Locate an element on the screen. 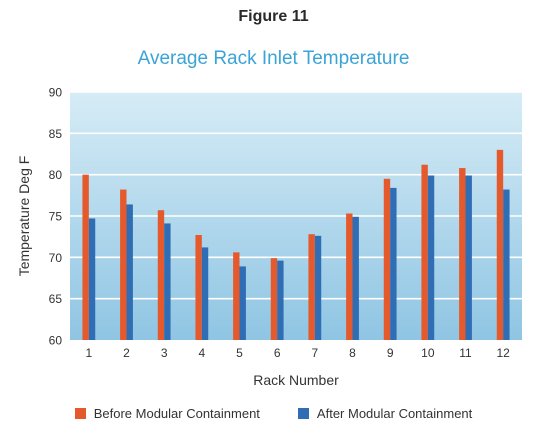  y-tick-label: 60 is located at coordinates (56, 341).